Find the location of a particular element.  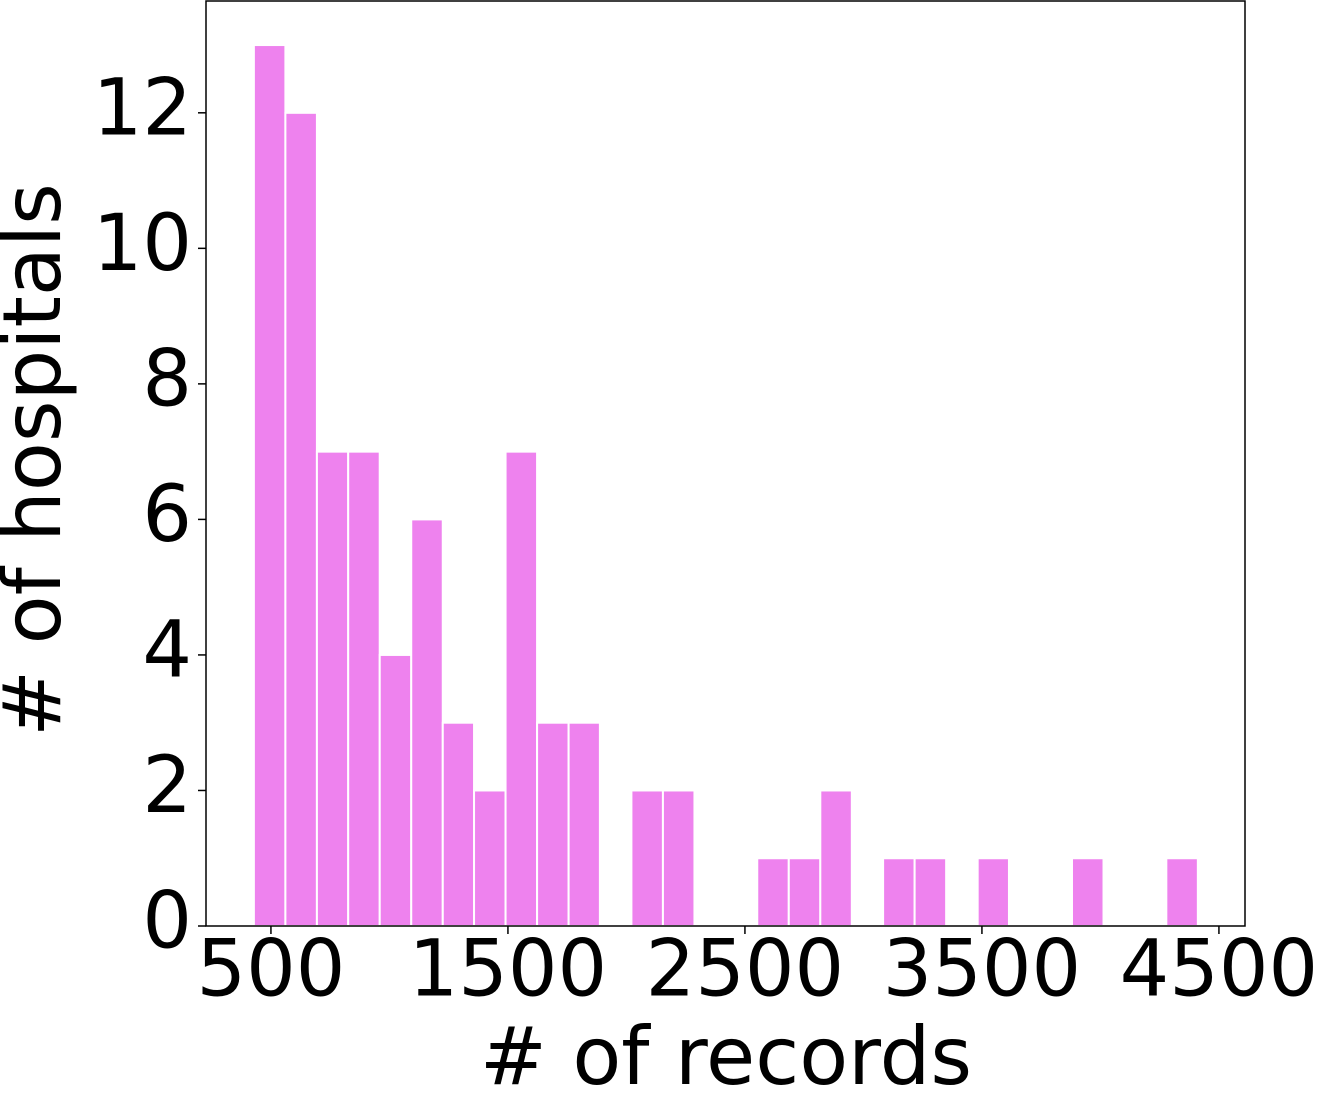

y-tick-label: 12 is located at coordinates (142, 108).